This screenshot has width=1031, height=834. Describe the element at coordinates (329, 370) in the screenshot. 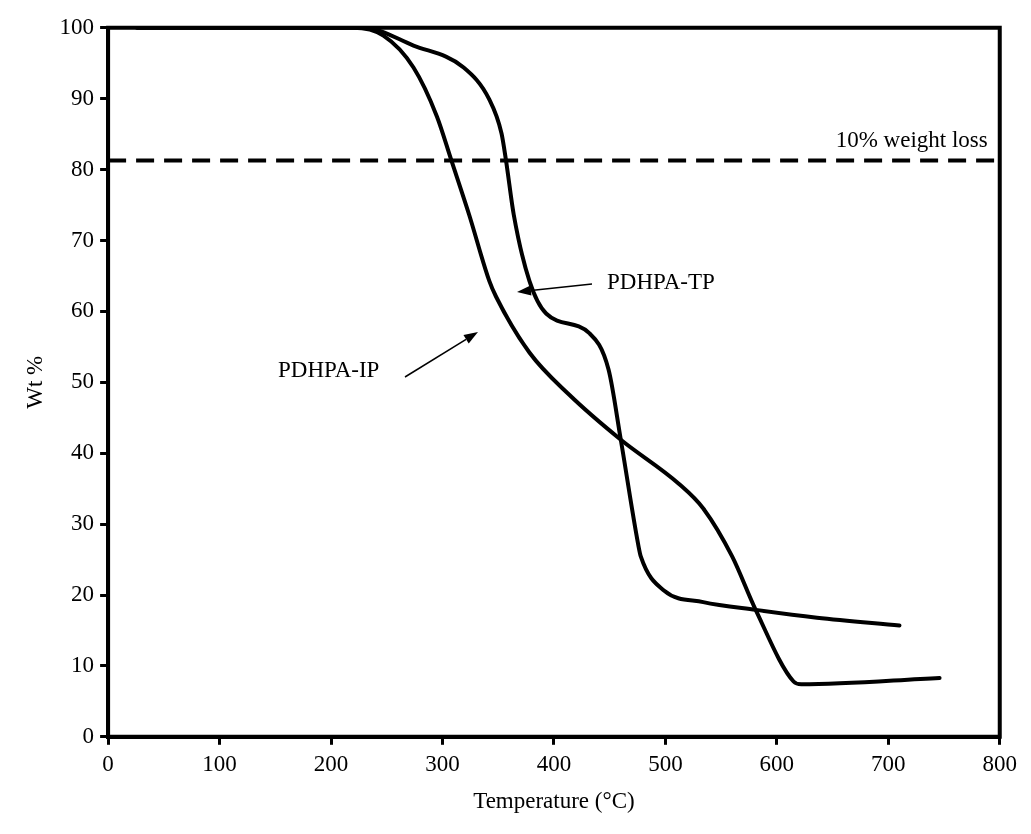

I see `annotation: PDHPA-IP` at that location.